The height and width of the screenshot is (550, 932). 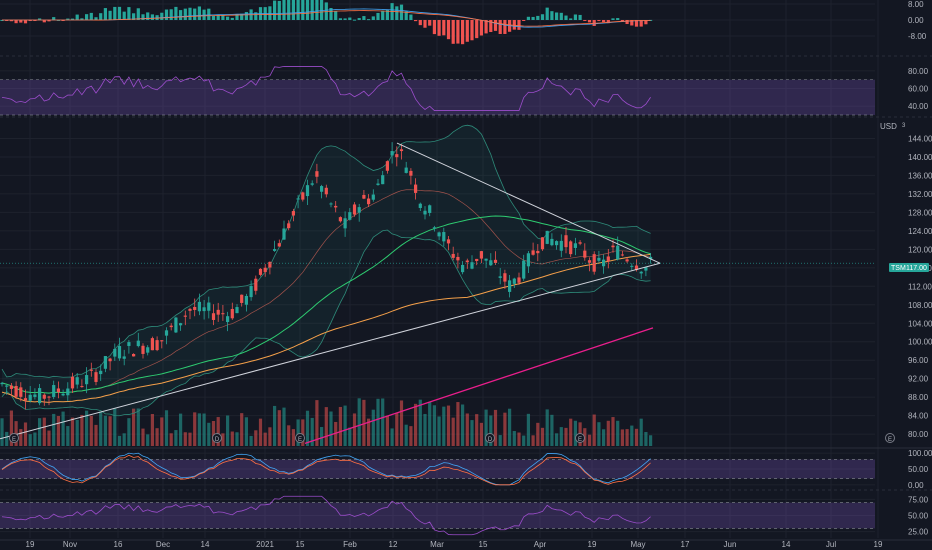 What do you see at coordinates (904, 126) in the screenshot?
I see `scale-settings-icon: 3` at bounding box center [904, 126].